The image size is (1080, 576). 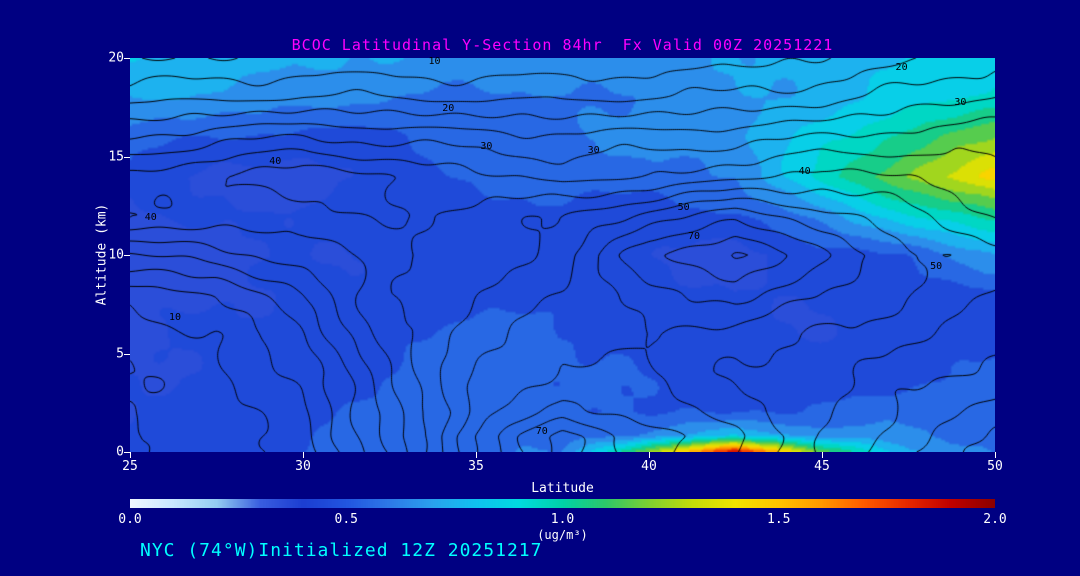 I want to click on colorbar-tick-label: 2.0, so click(x=995, y=519).